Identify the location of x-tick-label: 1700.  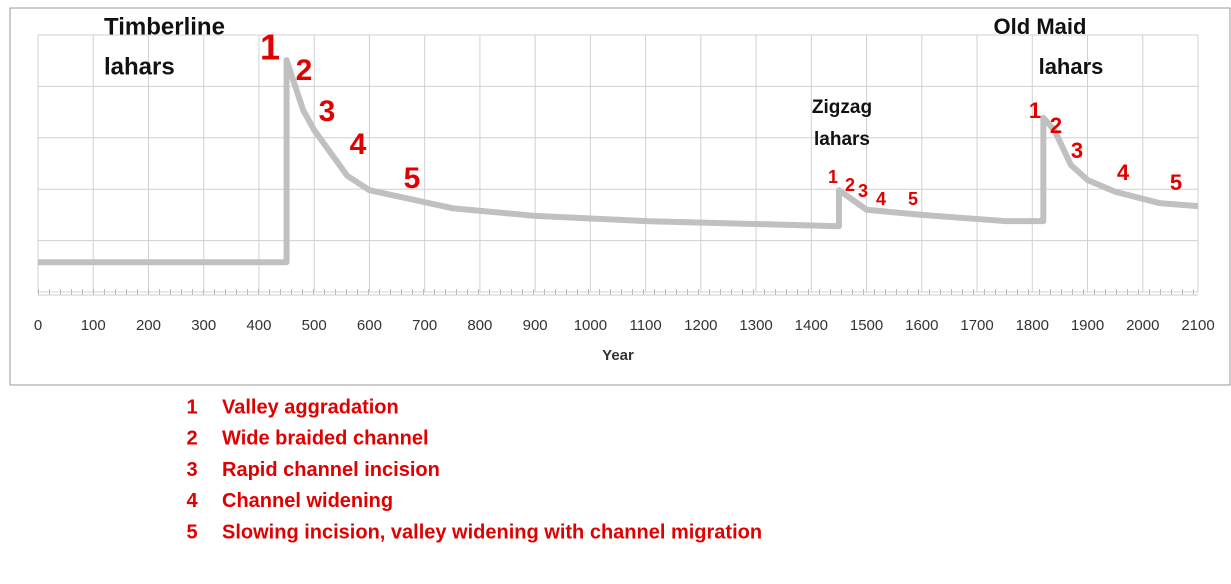
(976, 325).